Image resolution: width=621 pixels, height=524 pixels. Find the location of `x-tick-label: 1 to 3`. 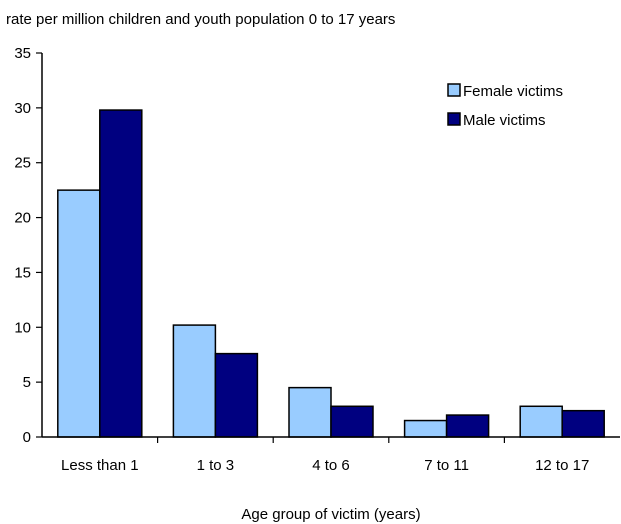

x-tick-label: 1 to 3 is located at coordinates (216, 465).